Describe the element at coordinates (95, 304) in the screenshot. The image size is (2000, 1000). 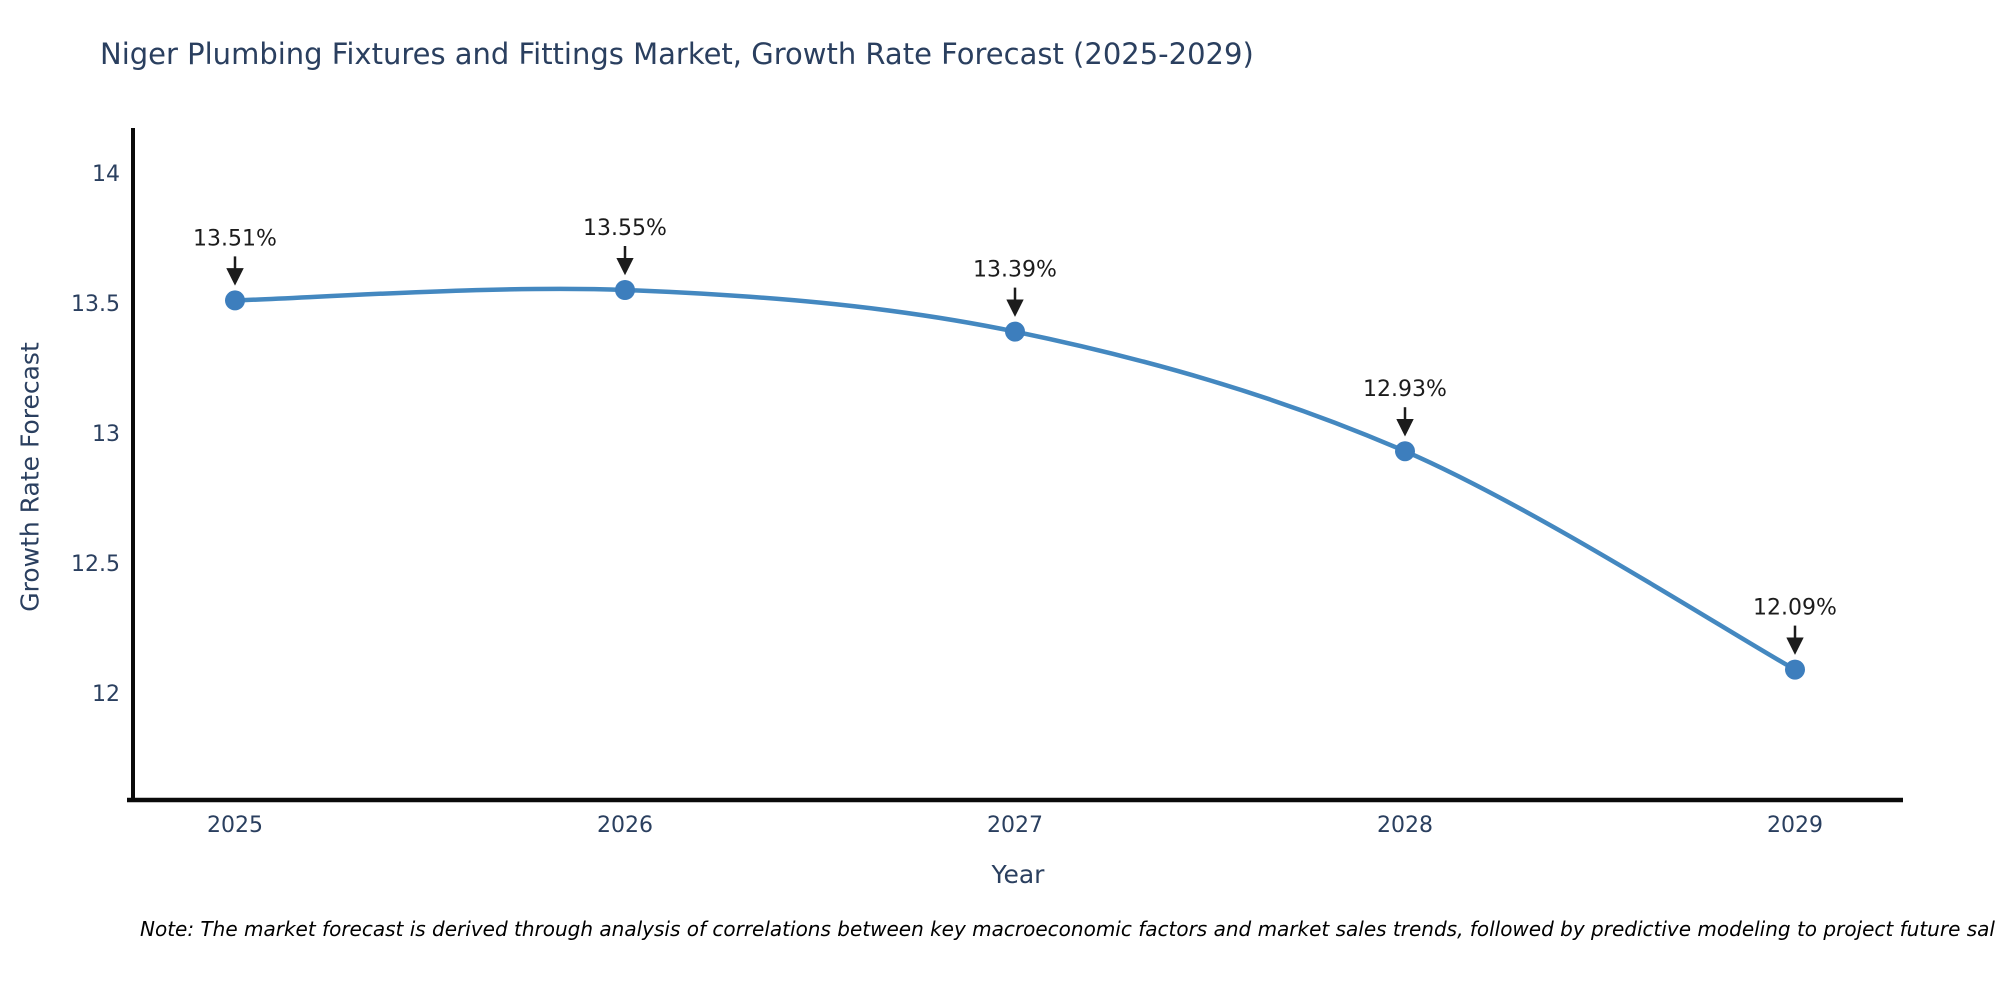
I see `y-tick-label: 13.5` at that location.